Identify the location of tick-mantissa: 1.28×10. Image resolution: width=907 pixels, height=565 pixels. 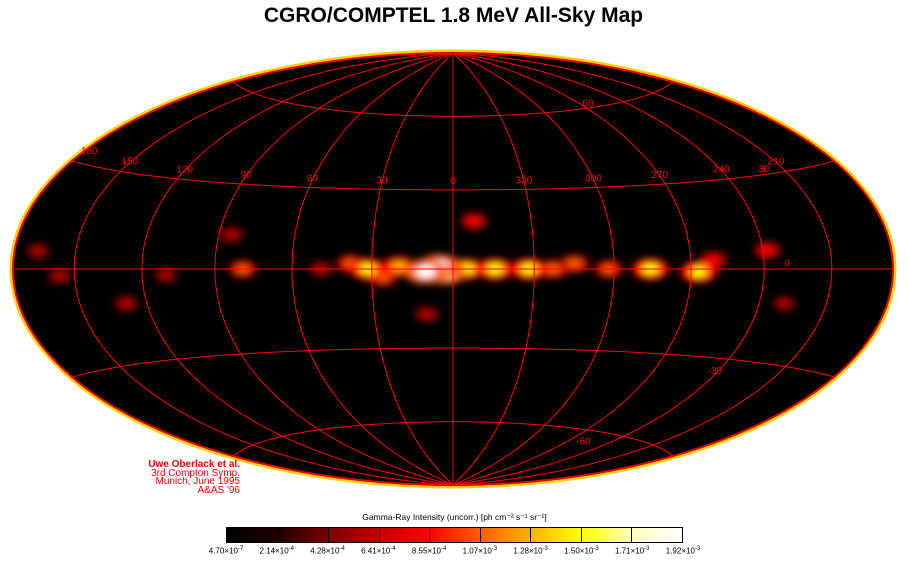
(528, 551).